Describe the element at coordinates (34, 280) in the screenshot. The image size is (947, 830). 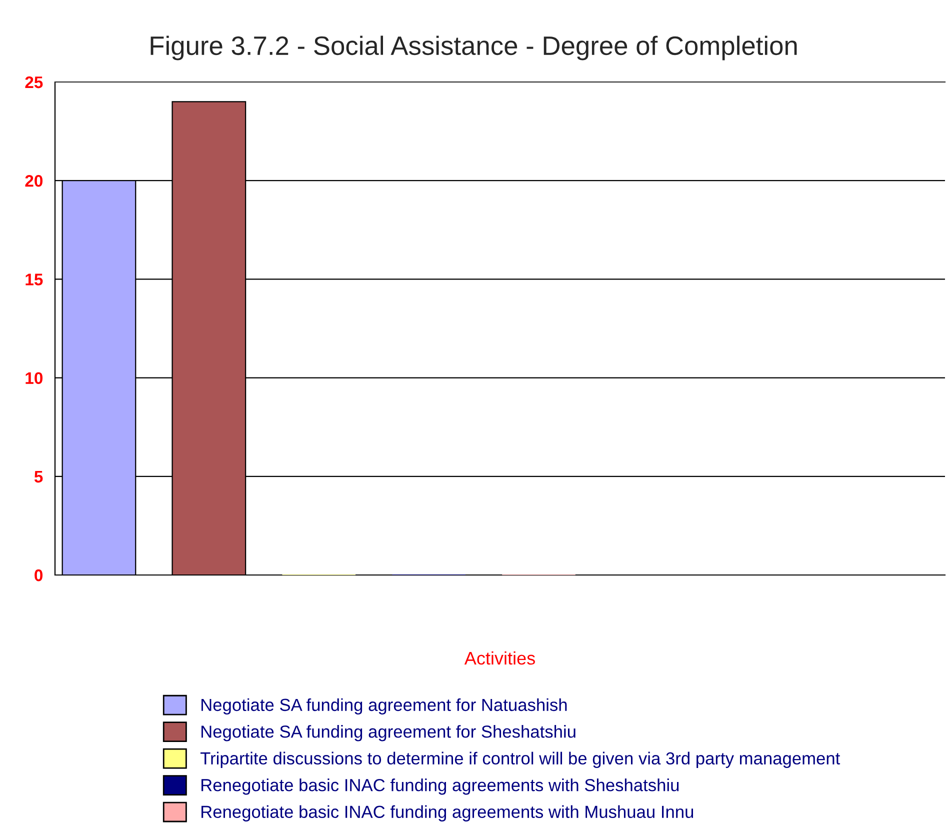
I see `y-tick-label: 15` at that location.